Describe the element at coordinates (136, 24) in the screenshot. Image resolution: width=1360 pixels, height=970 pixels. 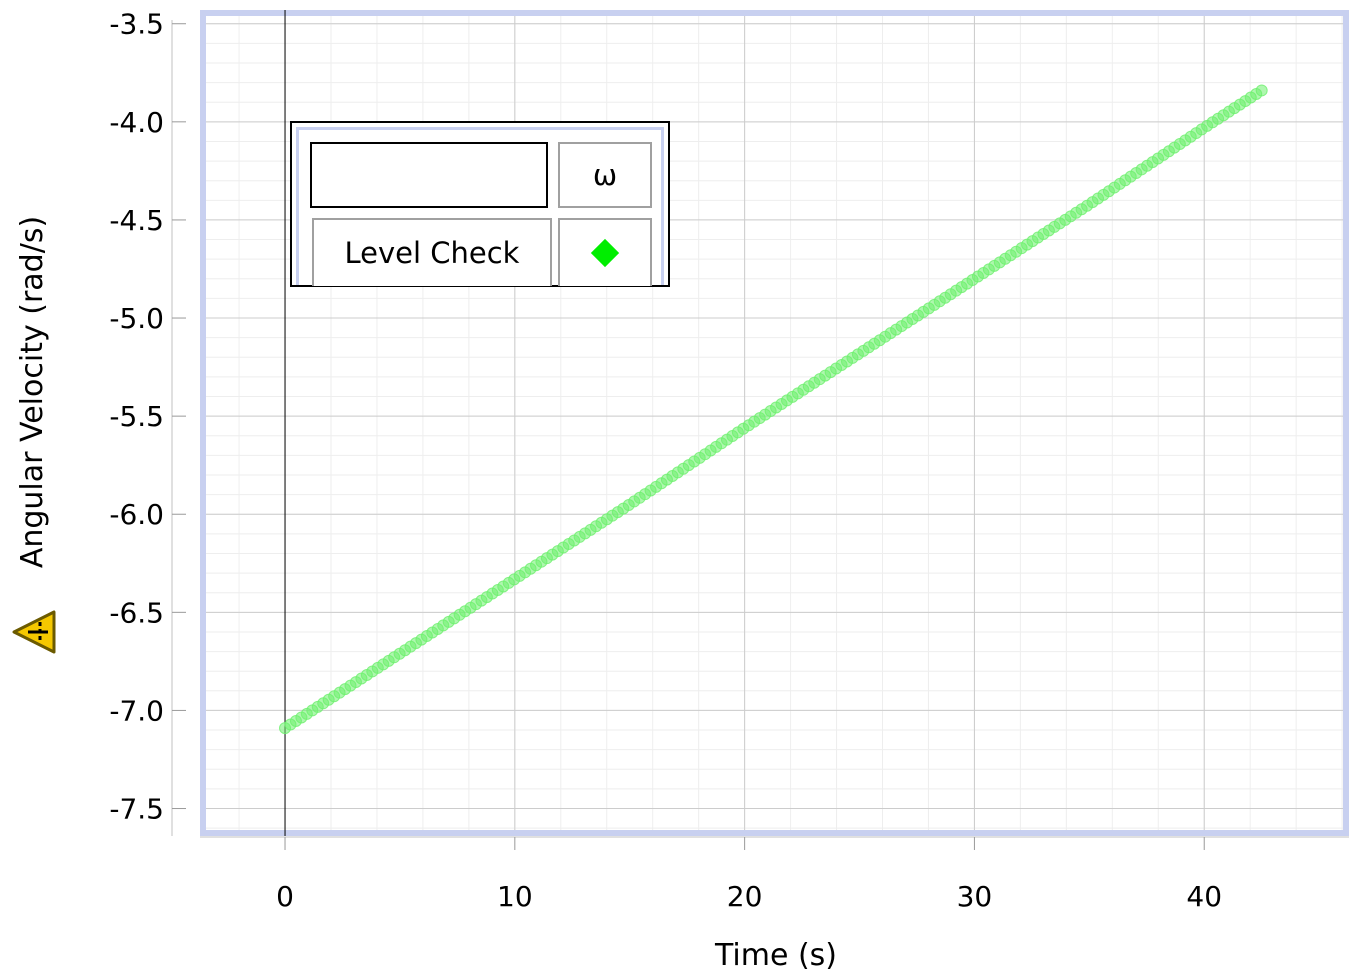
I see `y-tick-label: -3.5` at that location.